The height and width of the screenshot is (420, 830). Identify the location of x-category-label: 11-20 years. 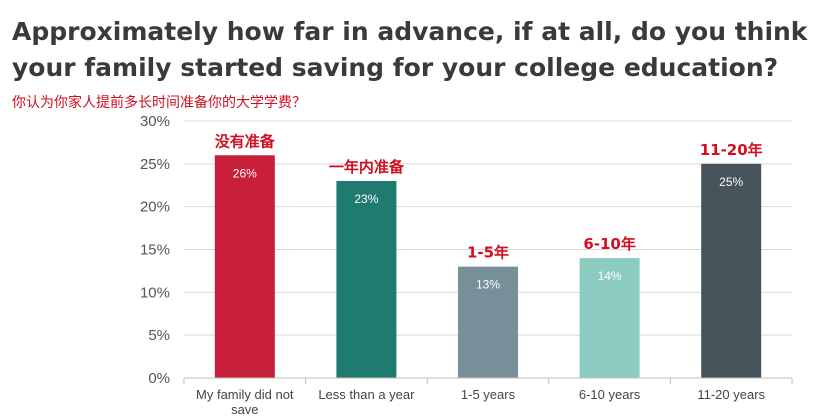
(731, 394).